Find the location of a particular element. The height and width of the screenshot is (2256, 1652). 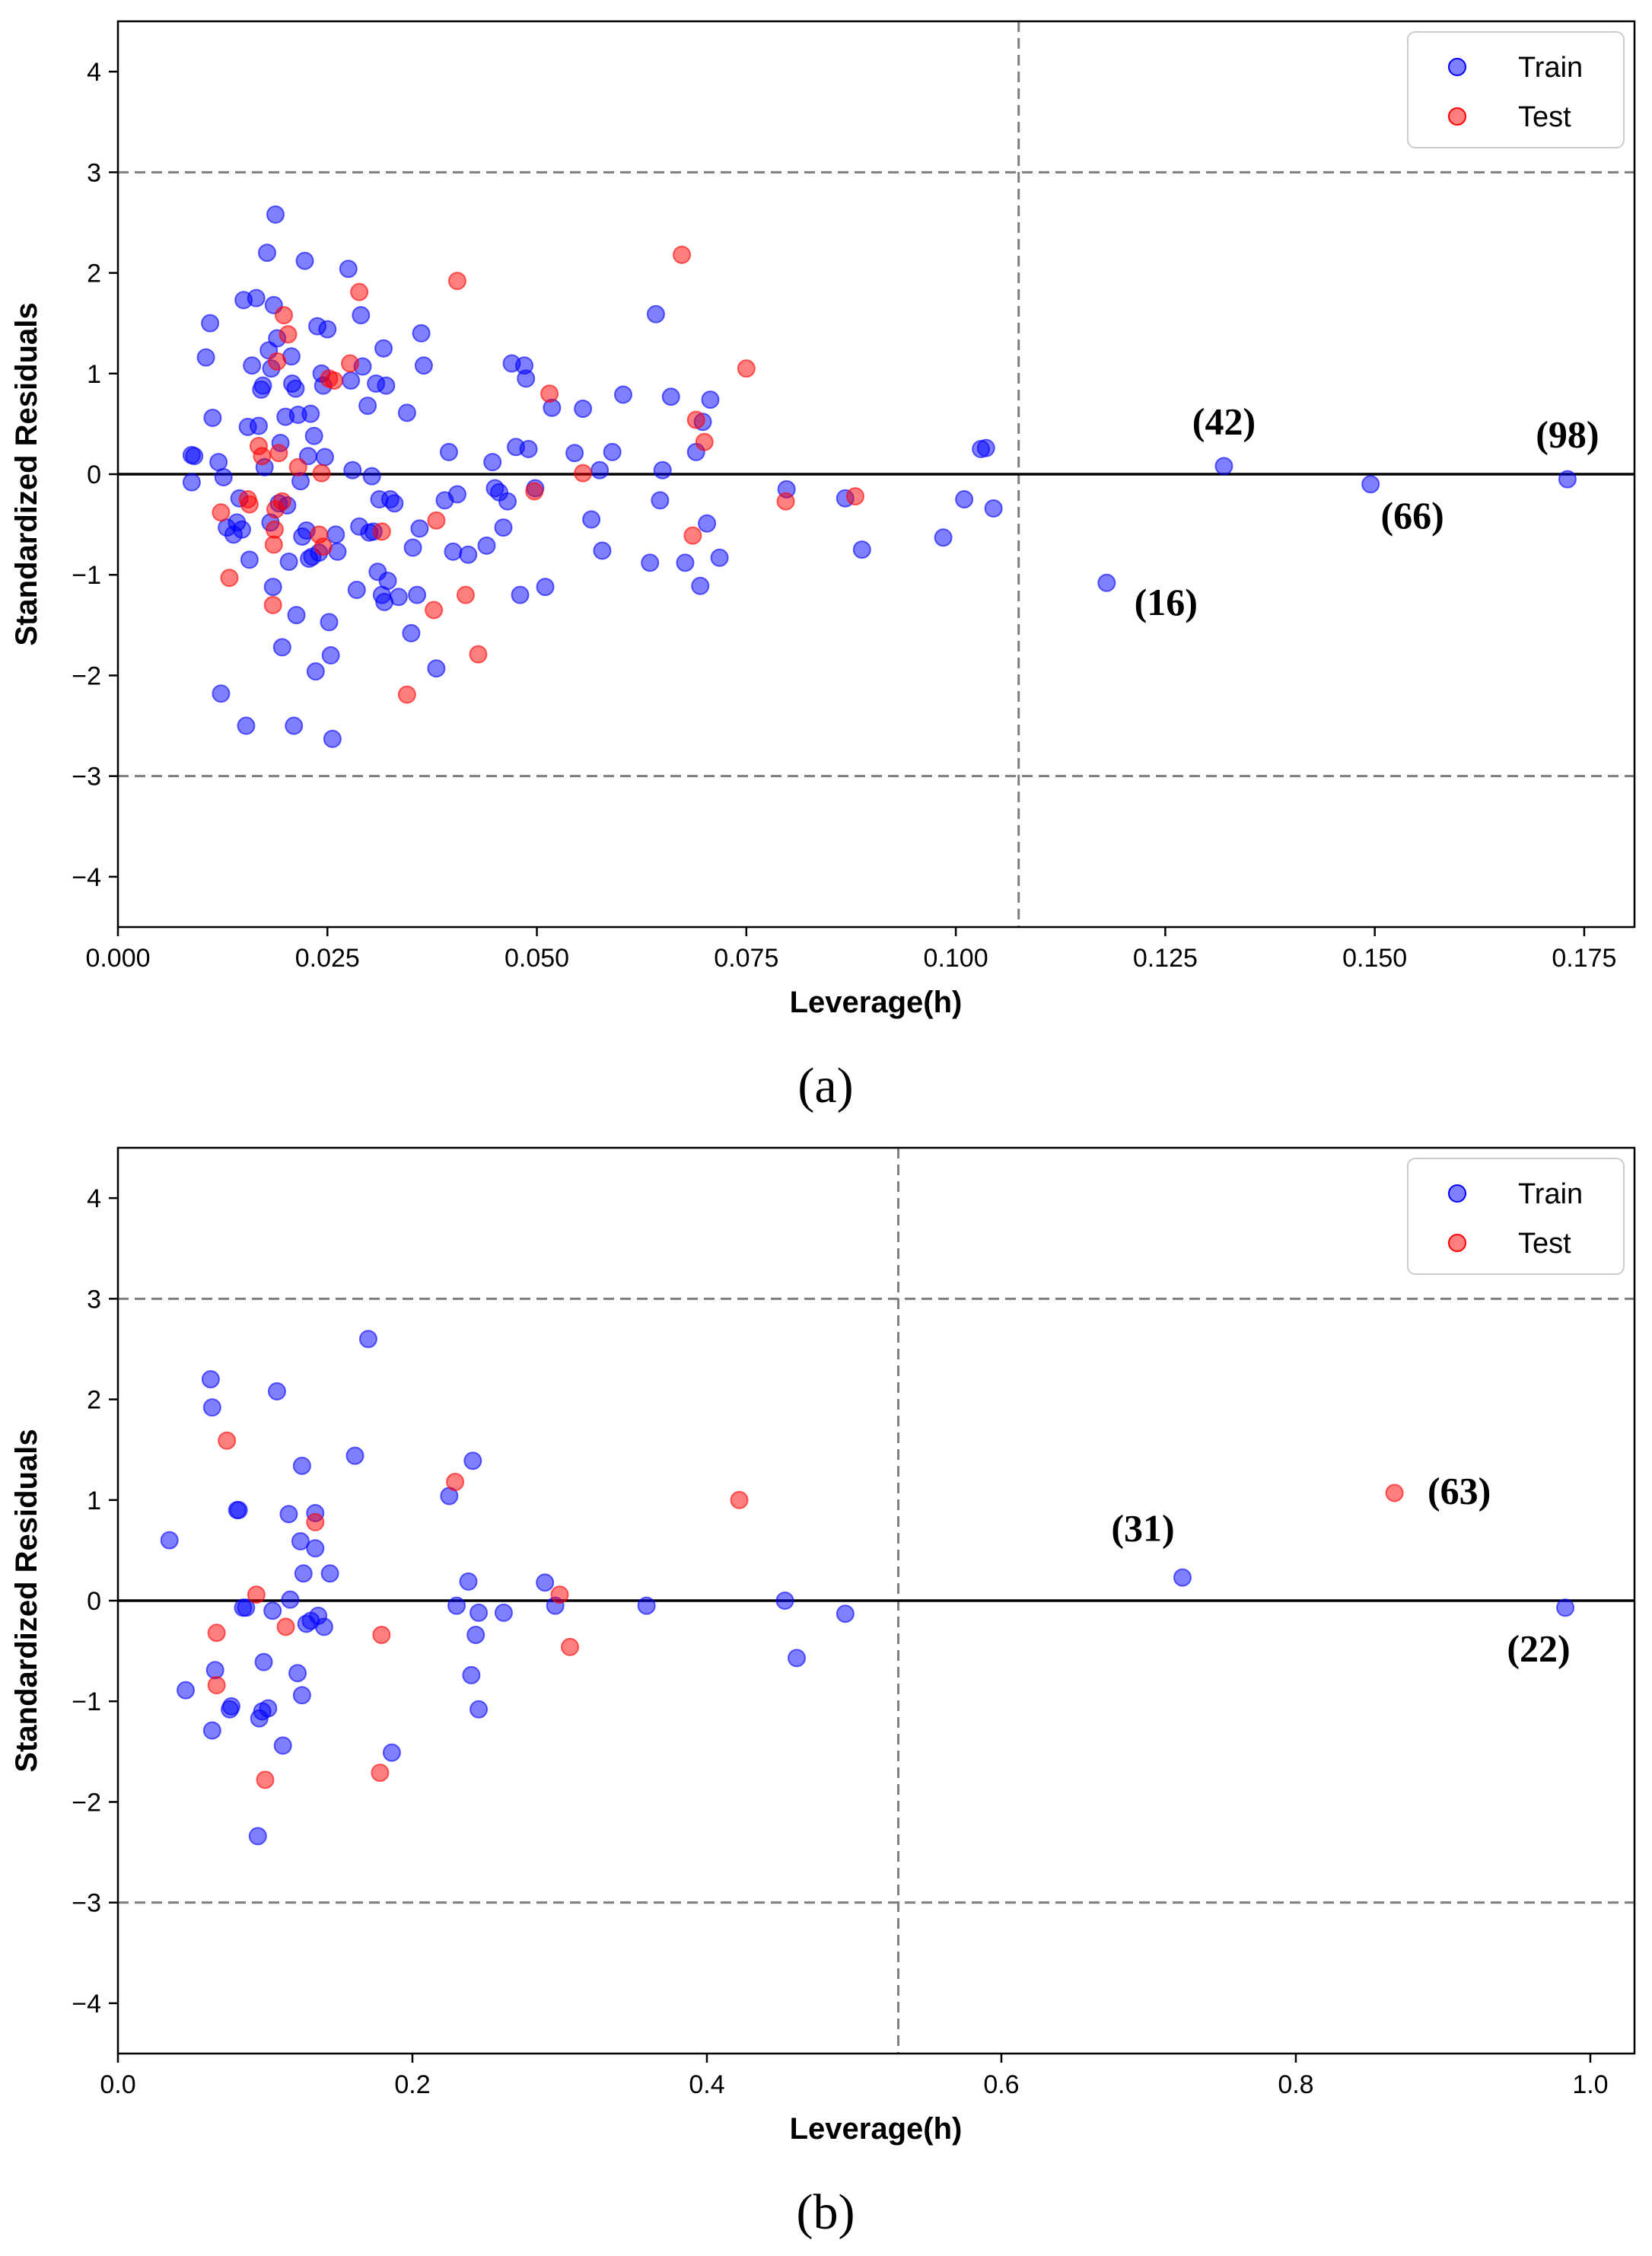

legend-test-marker is located at coordinates (1457, 116).